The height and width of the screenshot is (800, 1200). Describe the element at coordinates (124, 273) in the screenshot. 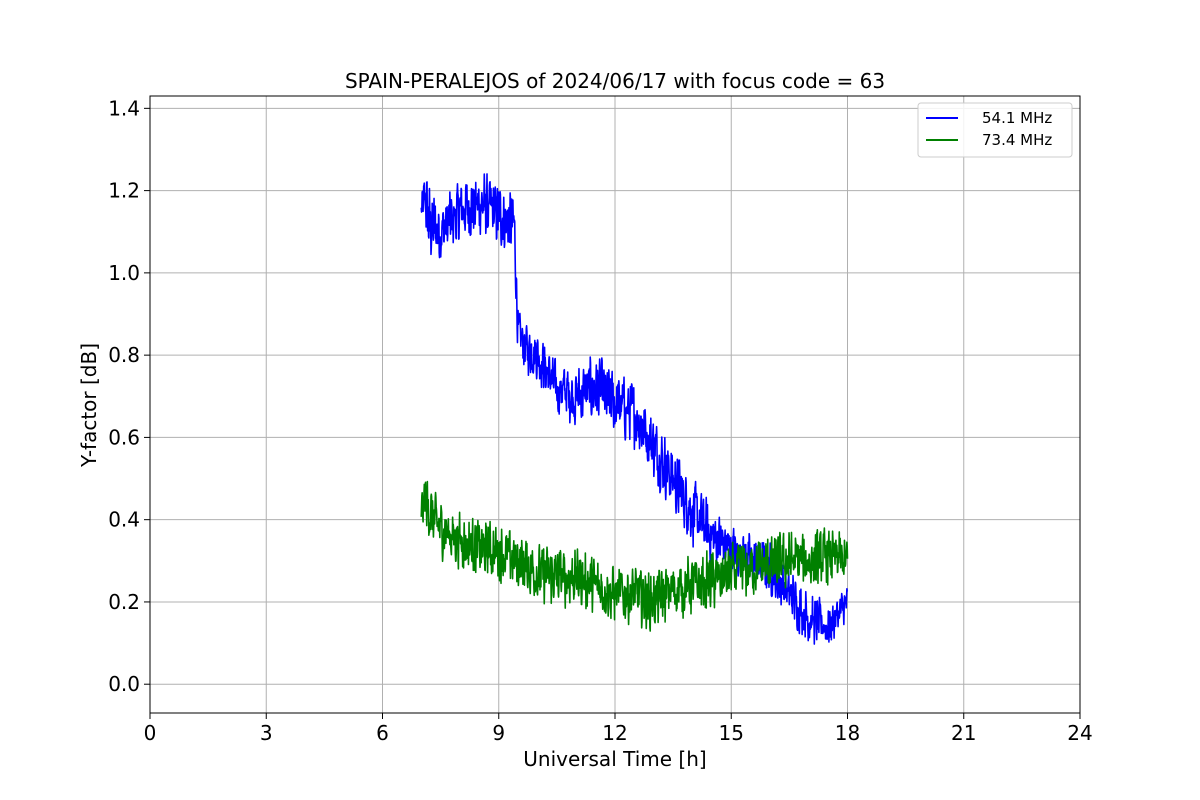

I see `y-tick-label: 1.0` at that location.